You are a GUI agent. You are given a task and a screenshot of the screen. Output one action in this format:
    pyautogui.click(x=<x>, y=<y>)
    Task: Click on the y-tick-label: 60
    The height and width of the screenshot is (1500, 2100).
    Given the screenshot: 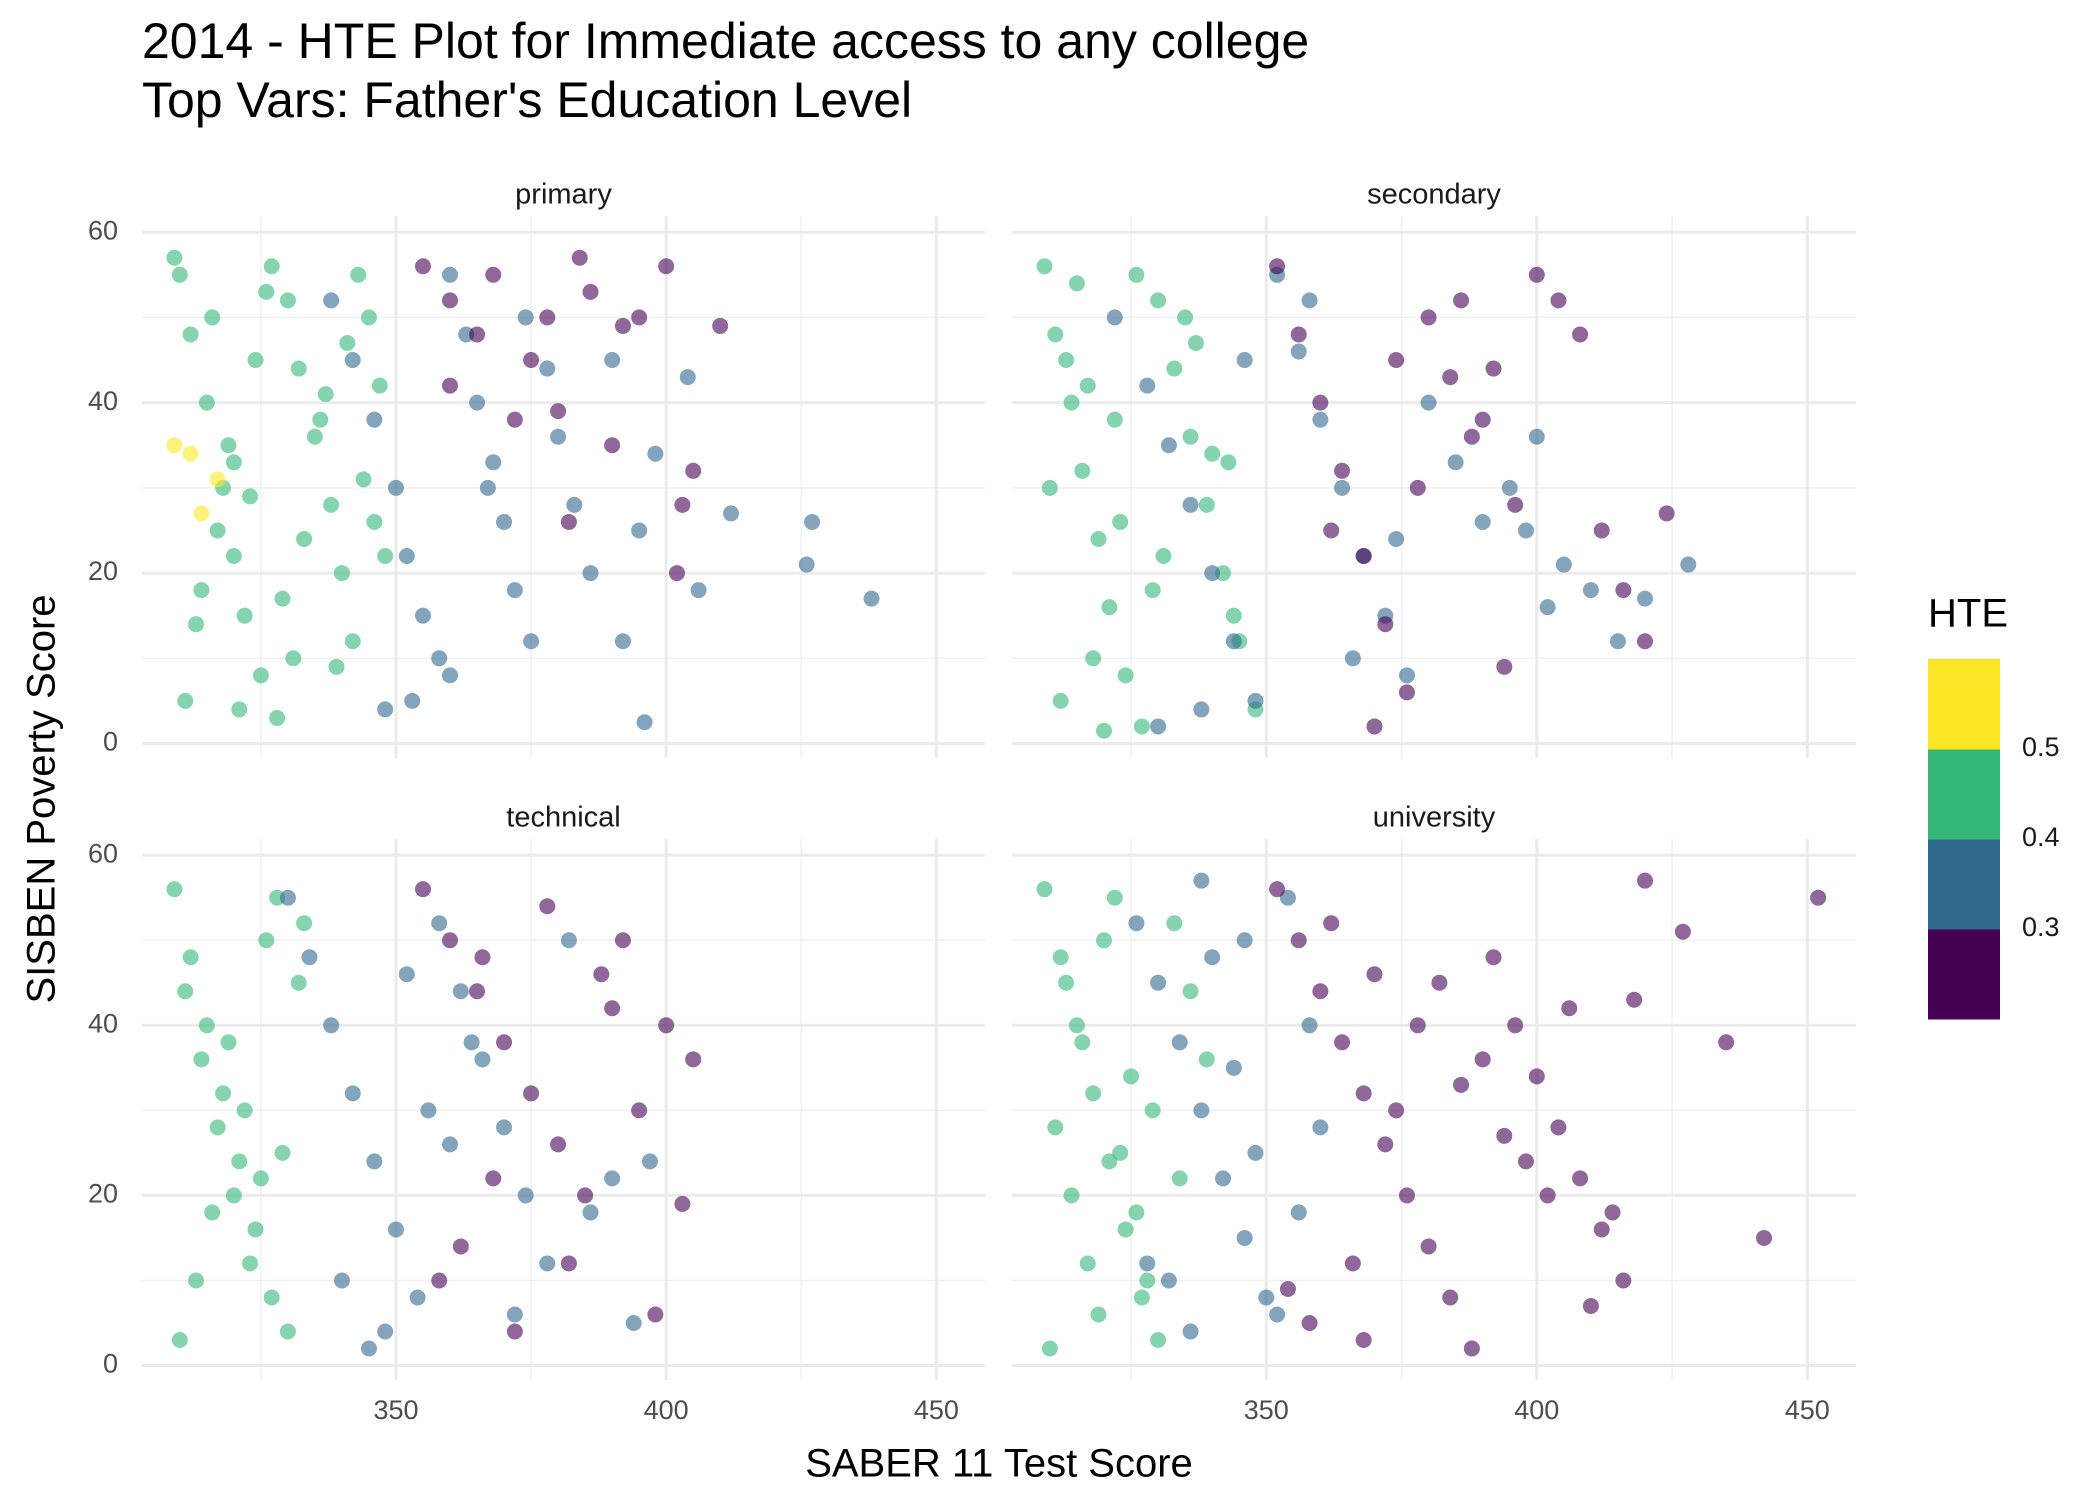 What is the action you would take?
    pyautogui.click(x=103, y=230)
    